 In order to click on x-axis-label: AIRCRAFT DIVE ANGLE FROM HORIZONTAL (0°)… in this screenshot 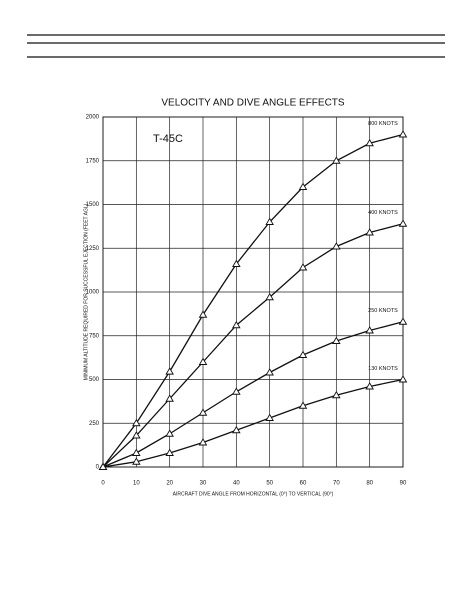, I will do `click(253, 494)`.